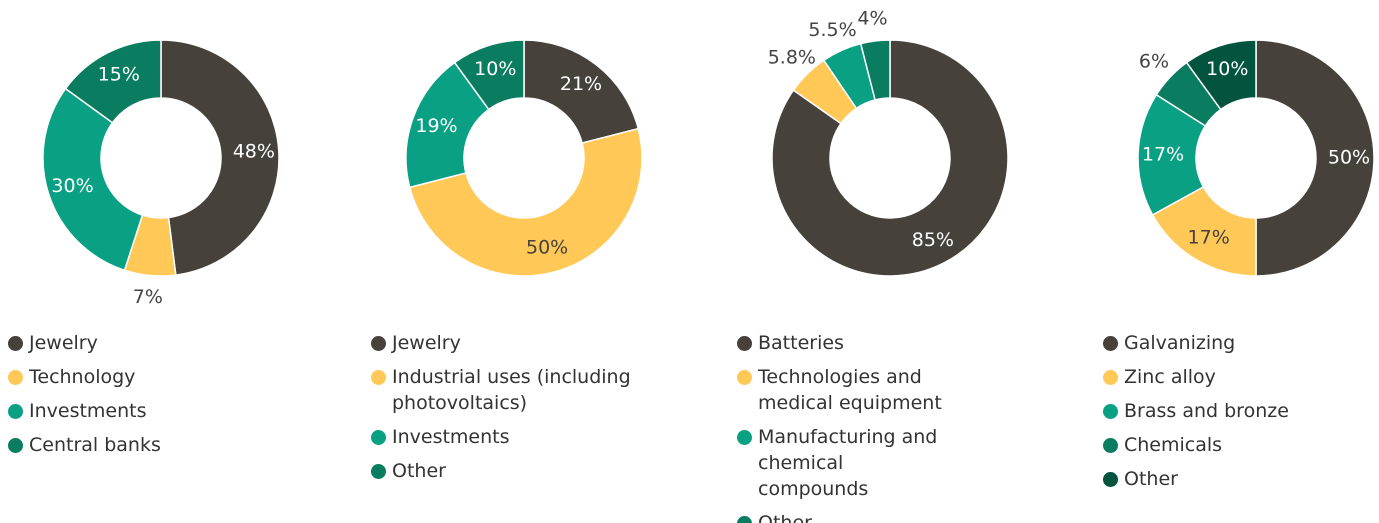 The image size is (1379, 523). I want to click on legend-label: Galvanizing, so click(1180, 343).